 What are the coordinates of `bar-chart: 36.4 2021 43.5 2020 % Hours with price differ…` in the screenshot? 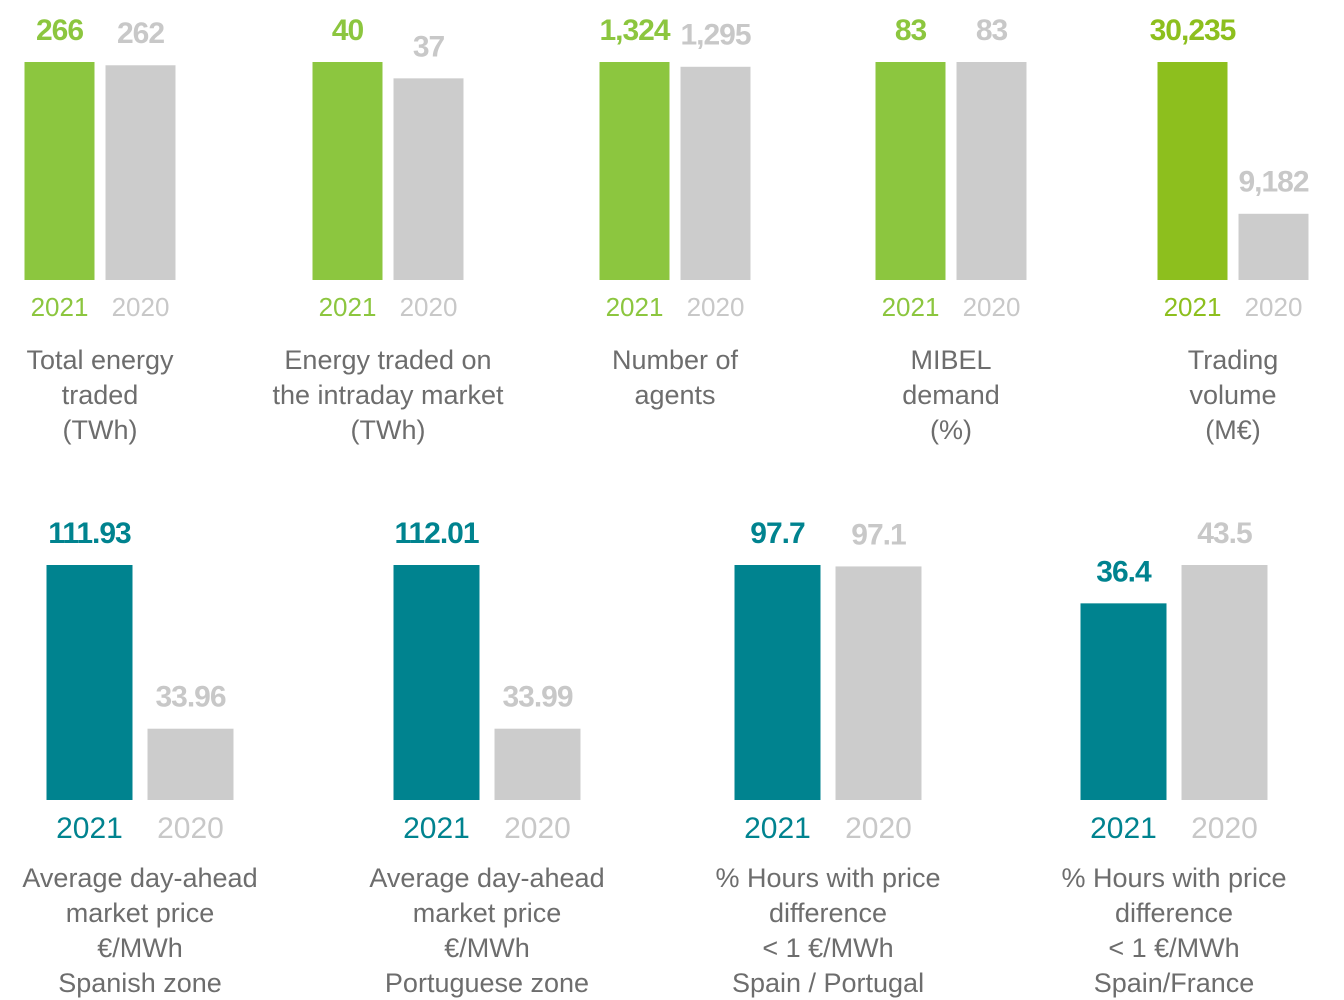 It's located at (1173, 757).